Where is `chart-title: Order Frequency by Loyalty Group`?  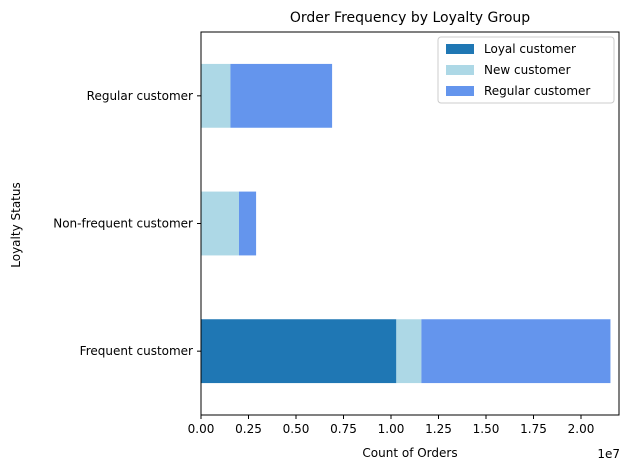
chart-title: Order Frequency by Loyalty Group is located at coordinates (410, 18).